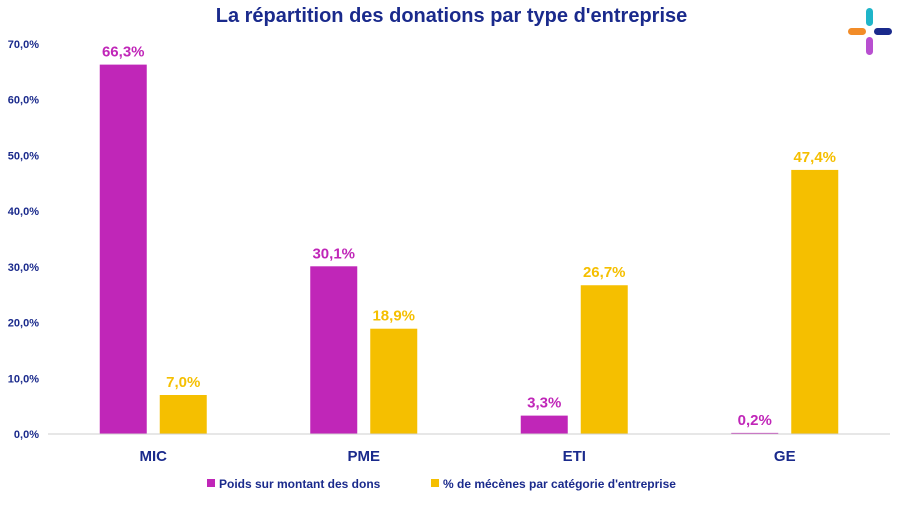 The width and height of the screenshot is (903, 505). Describe the element at coordinates (23, 268) in the screenshot. I see `y-tick-label: 30,0%` at that location.